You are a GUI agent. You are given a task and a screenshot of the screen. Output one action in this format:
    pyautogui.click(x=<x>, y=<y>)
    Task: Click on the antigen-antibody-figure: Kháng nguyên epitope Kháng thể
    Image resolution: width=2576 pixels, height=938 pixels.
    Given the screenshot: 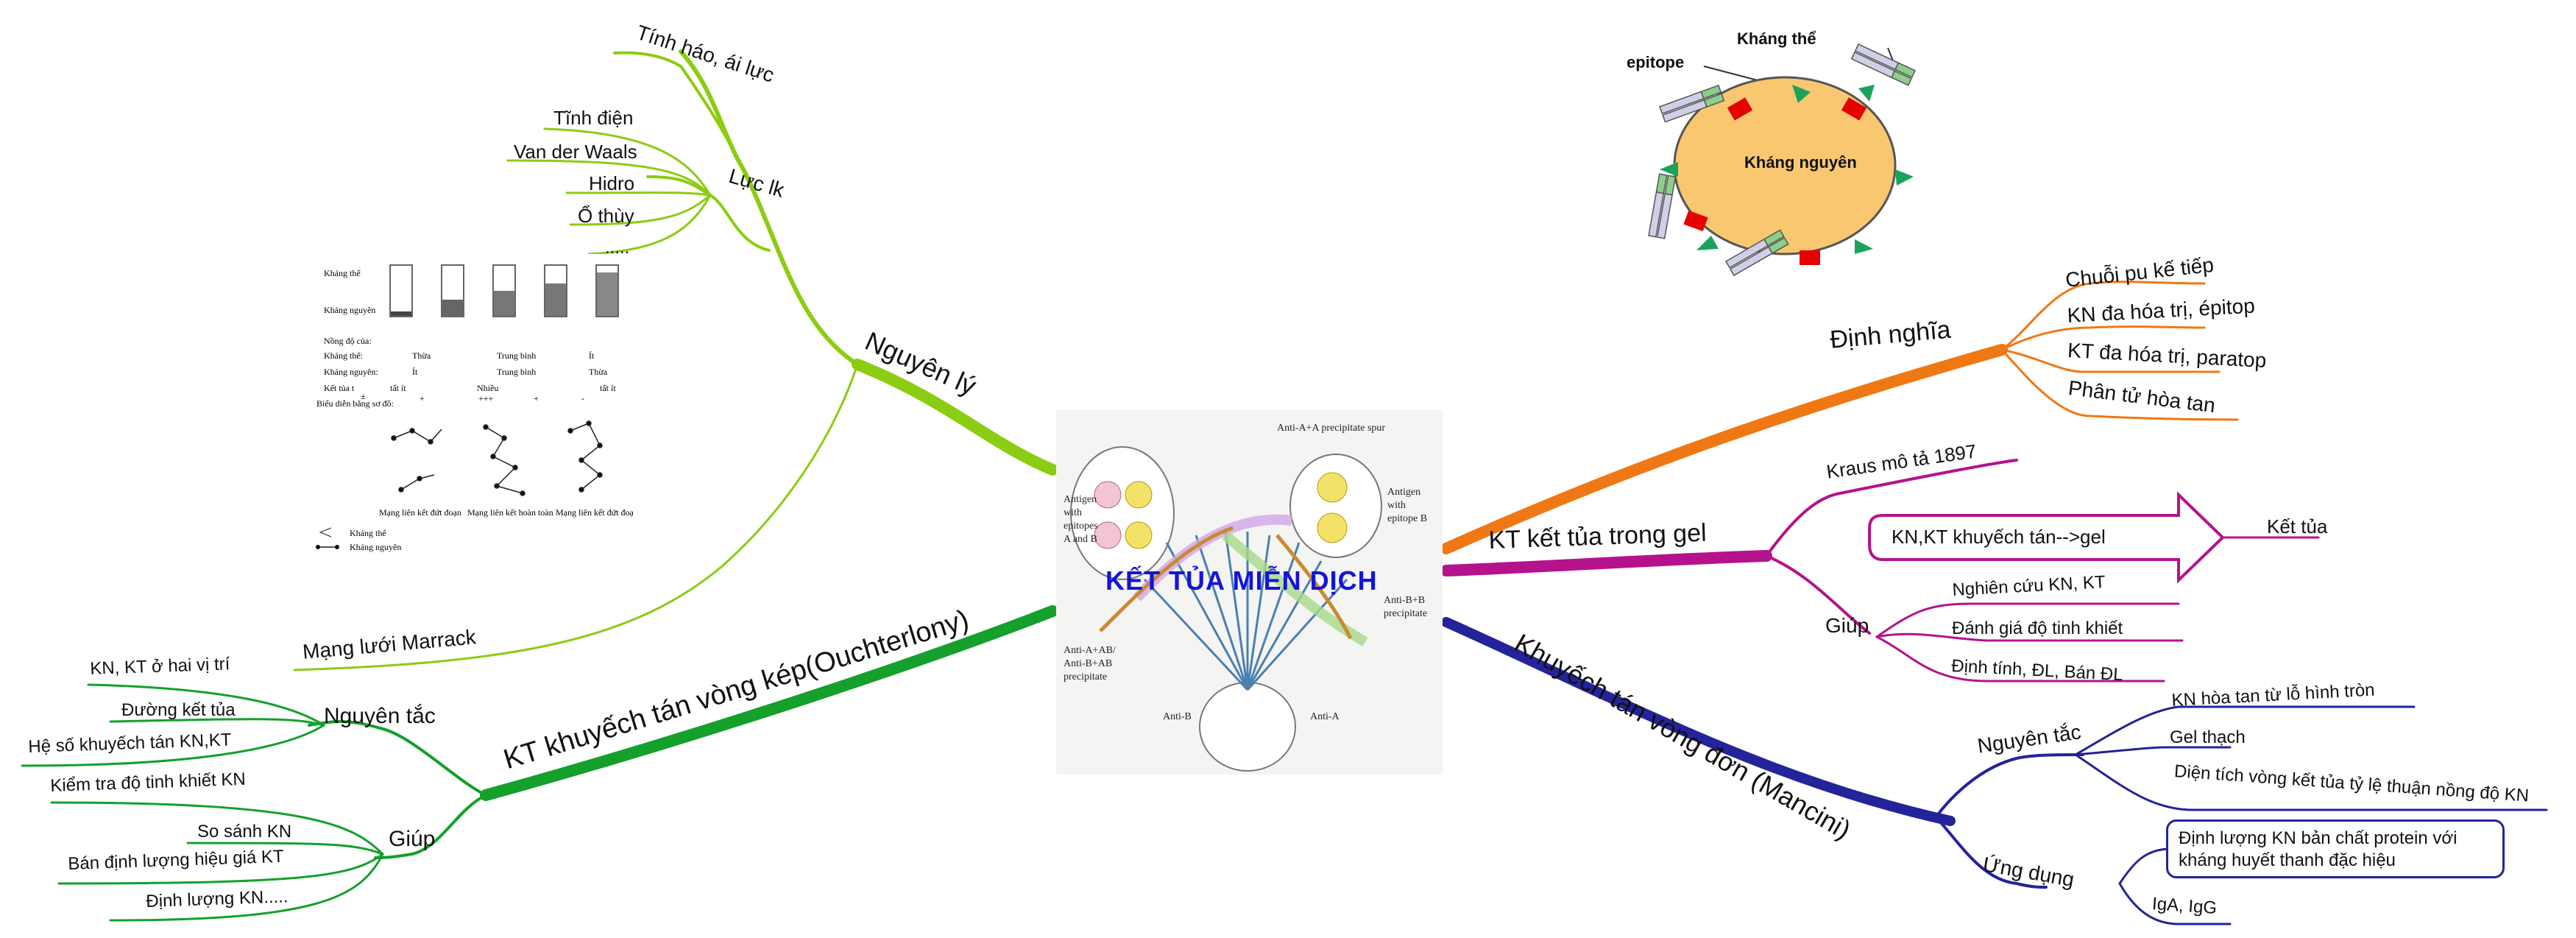 What is the action you would take?
    pyautogui.click(x=1792, y=162)
    